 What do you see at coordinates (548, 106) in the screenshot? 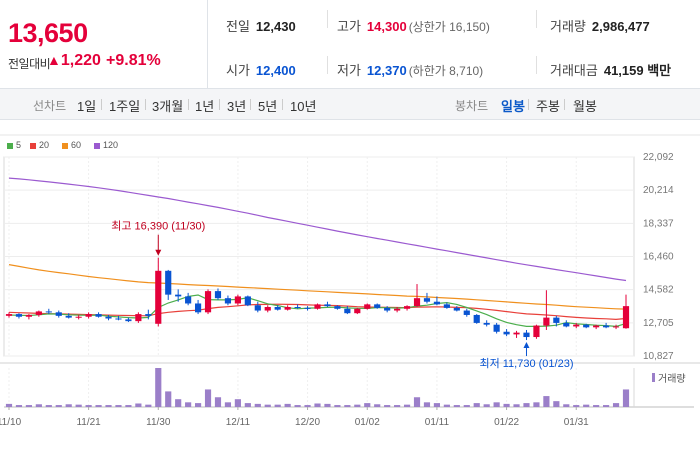
I see `tab-weekly: 주봉` at bounding box center [548, 106].